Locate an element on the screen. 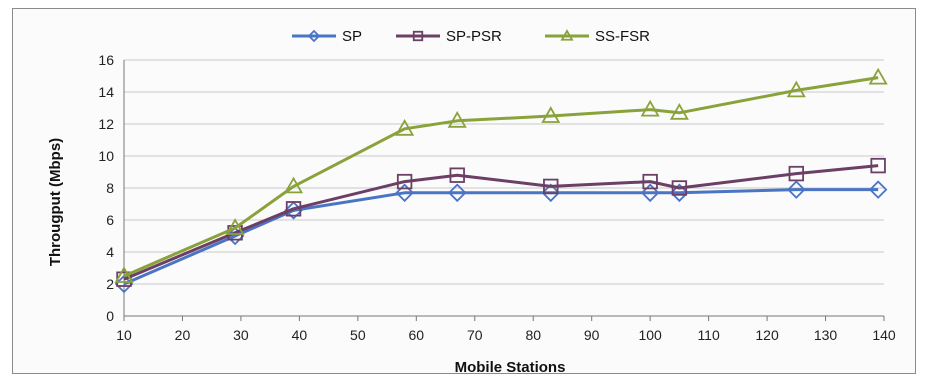 The height and width of the screenshot is (383, 928). x-tick-label: 90 is located at coordinates (592, 335).